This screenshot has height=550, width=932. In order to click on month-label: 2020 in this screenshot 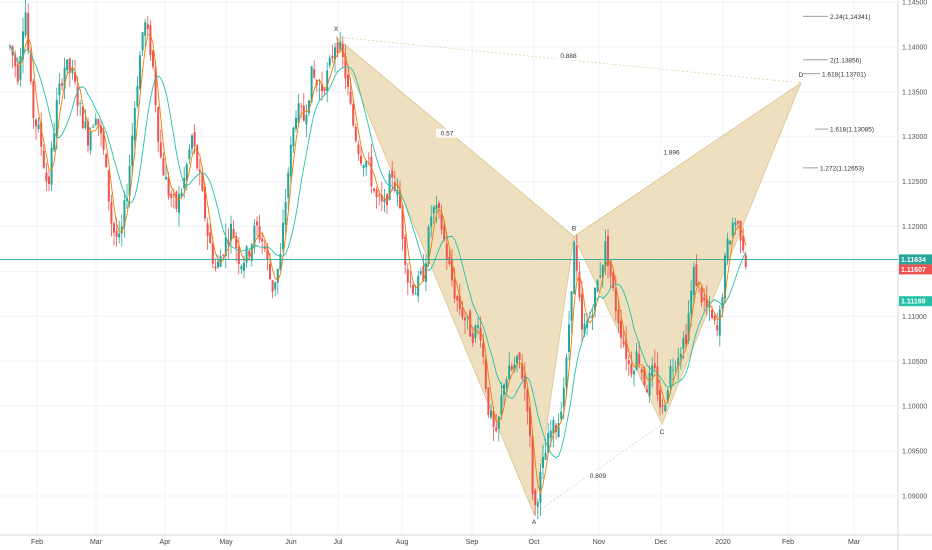, I will do `click(723, 542)`.